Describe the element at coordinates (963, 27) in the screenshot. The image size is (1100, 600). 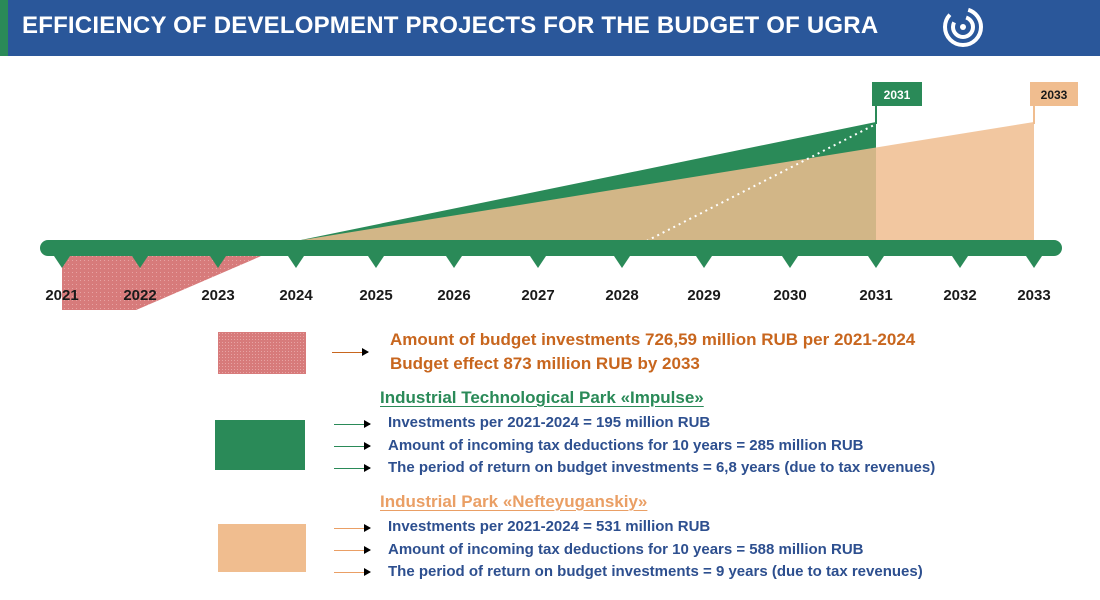
I see `swirl-logo-icon` at that location.